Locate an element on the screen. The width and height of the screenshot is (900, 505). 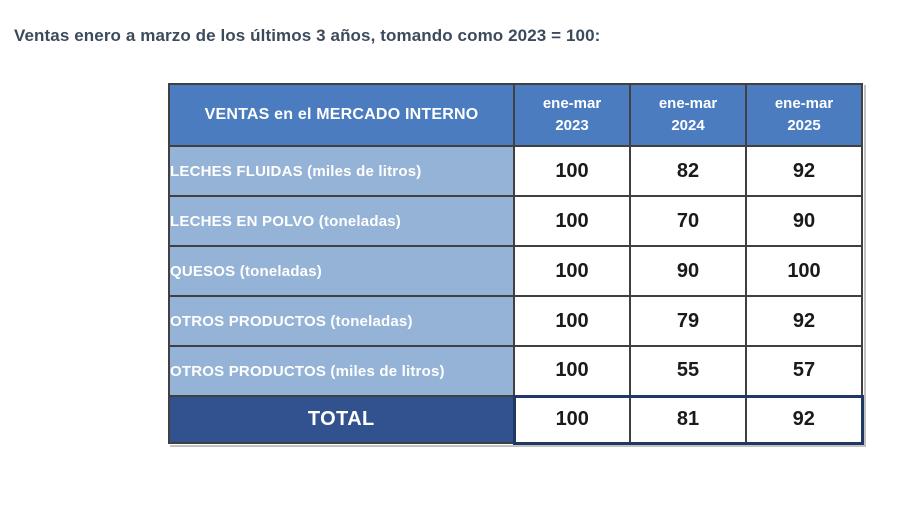
value-cell: 55 is located at coordinates (688, 371).